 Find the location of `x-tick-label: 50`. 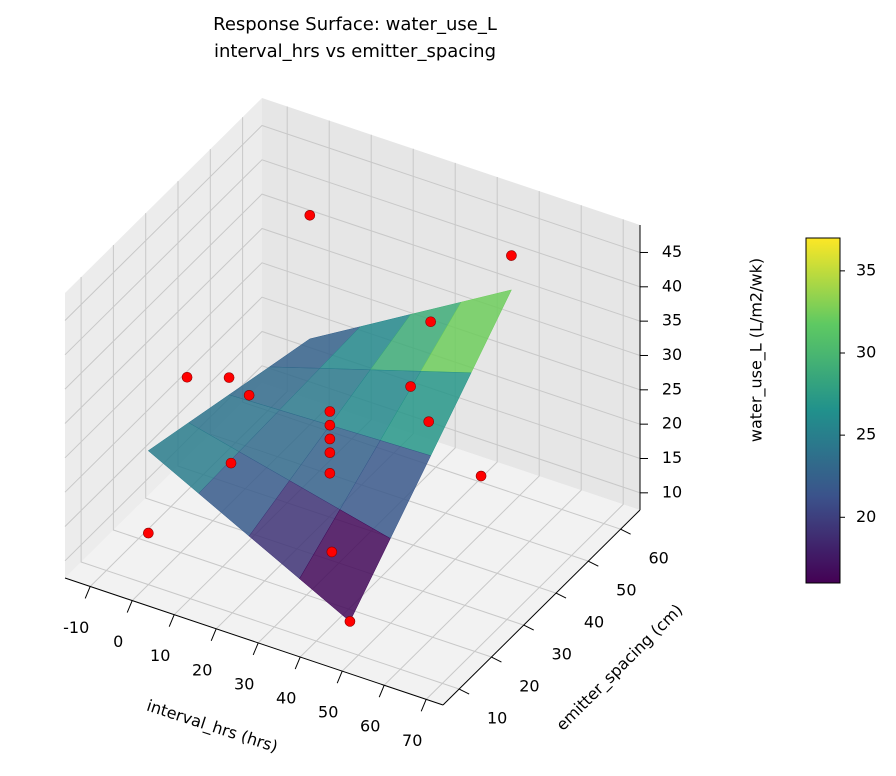

x-tick-label: 50 is located at coordinates (328, 712).